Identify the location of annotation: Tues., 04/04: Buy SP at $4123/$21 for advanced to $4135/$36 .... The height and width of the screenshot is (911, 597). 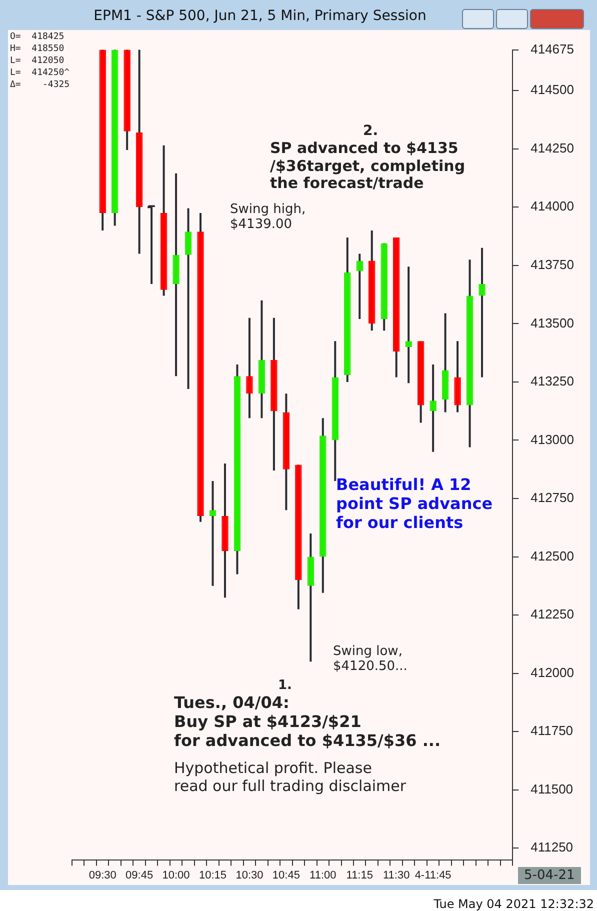
(307, 722).